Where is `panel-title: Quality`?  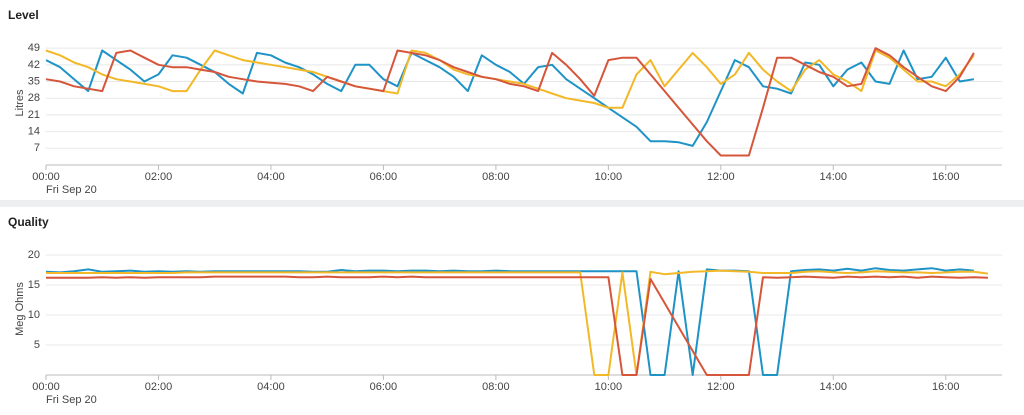
panel-title: Quality is located at coordinates (28, 222).